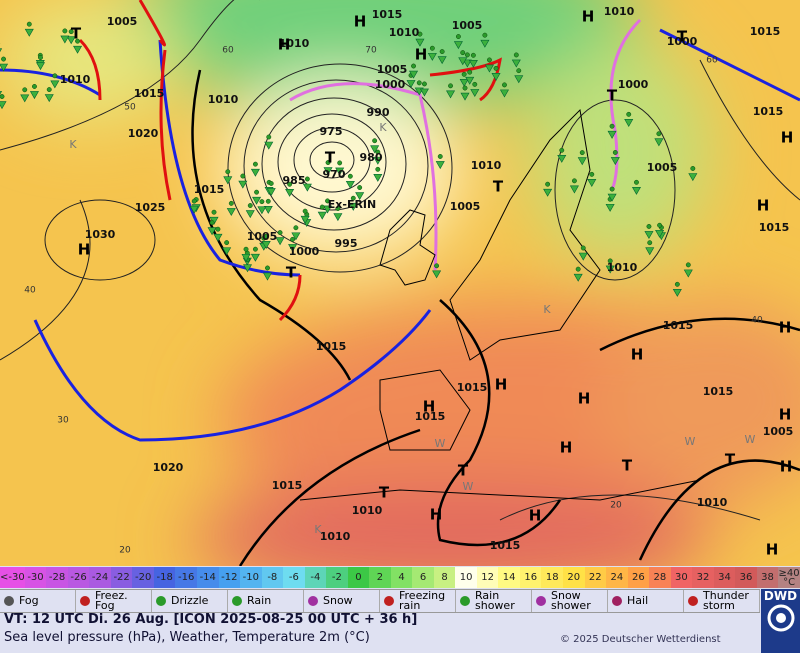 The height and width of the screenshot is (653, 800). I want to click on colorbar-cell: -16, so click(186, 577).